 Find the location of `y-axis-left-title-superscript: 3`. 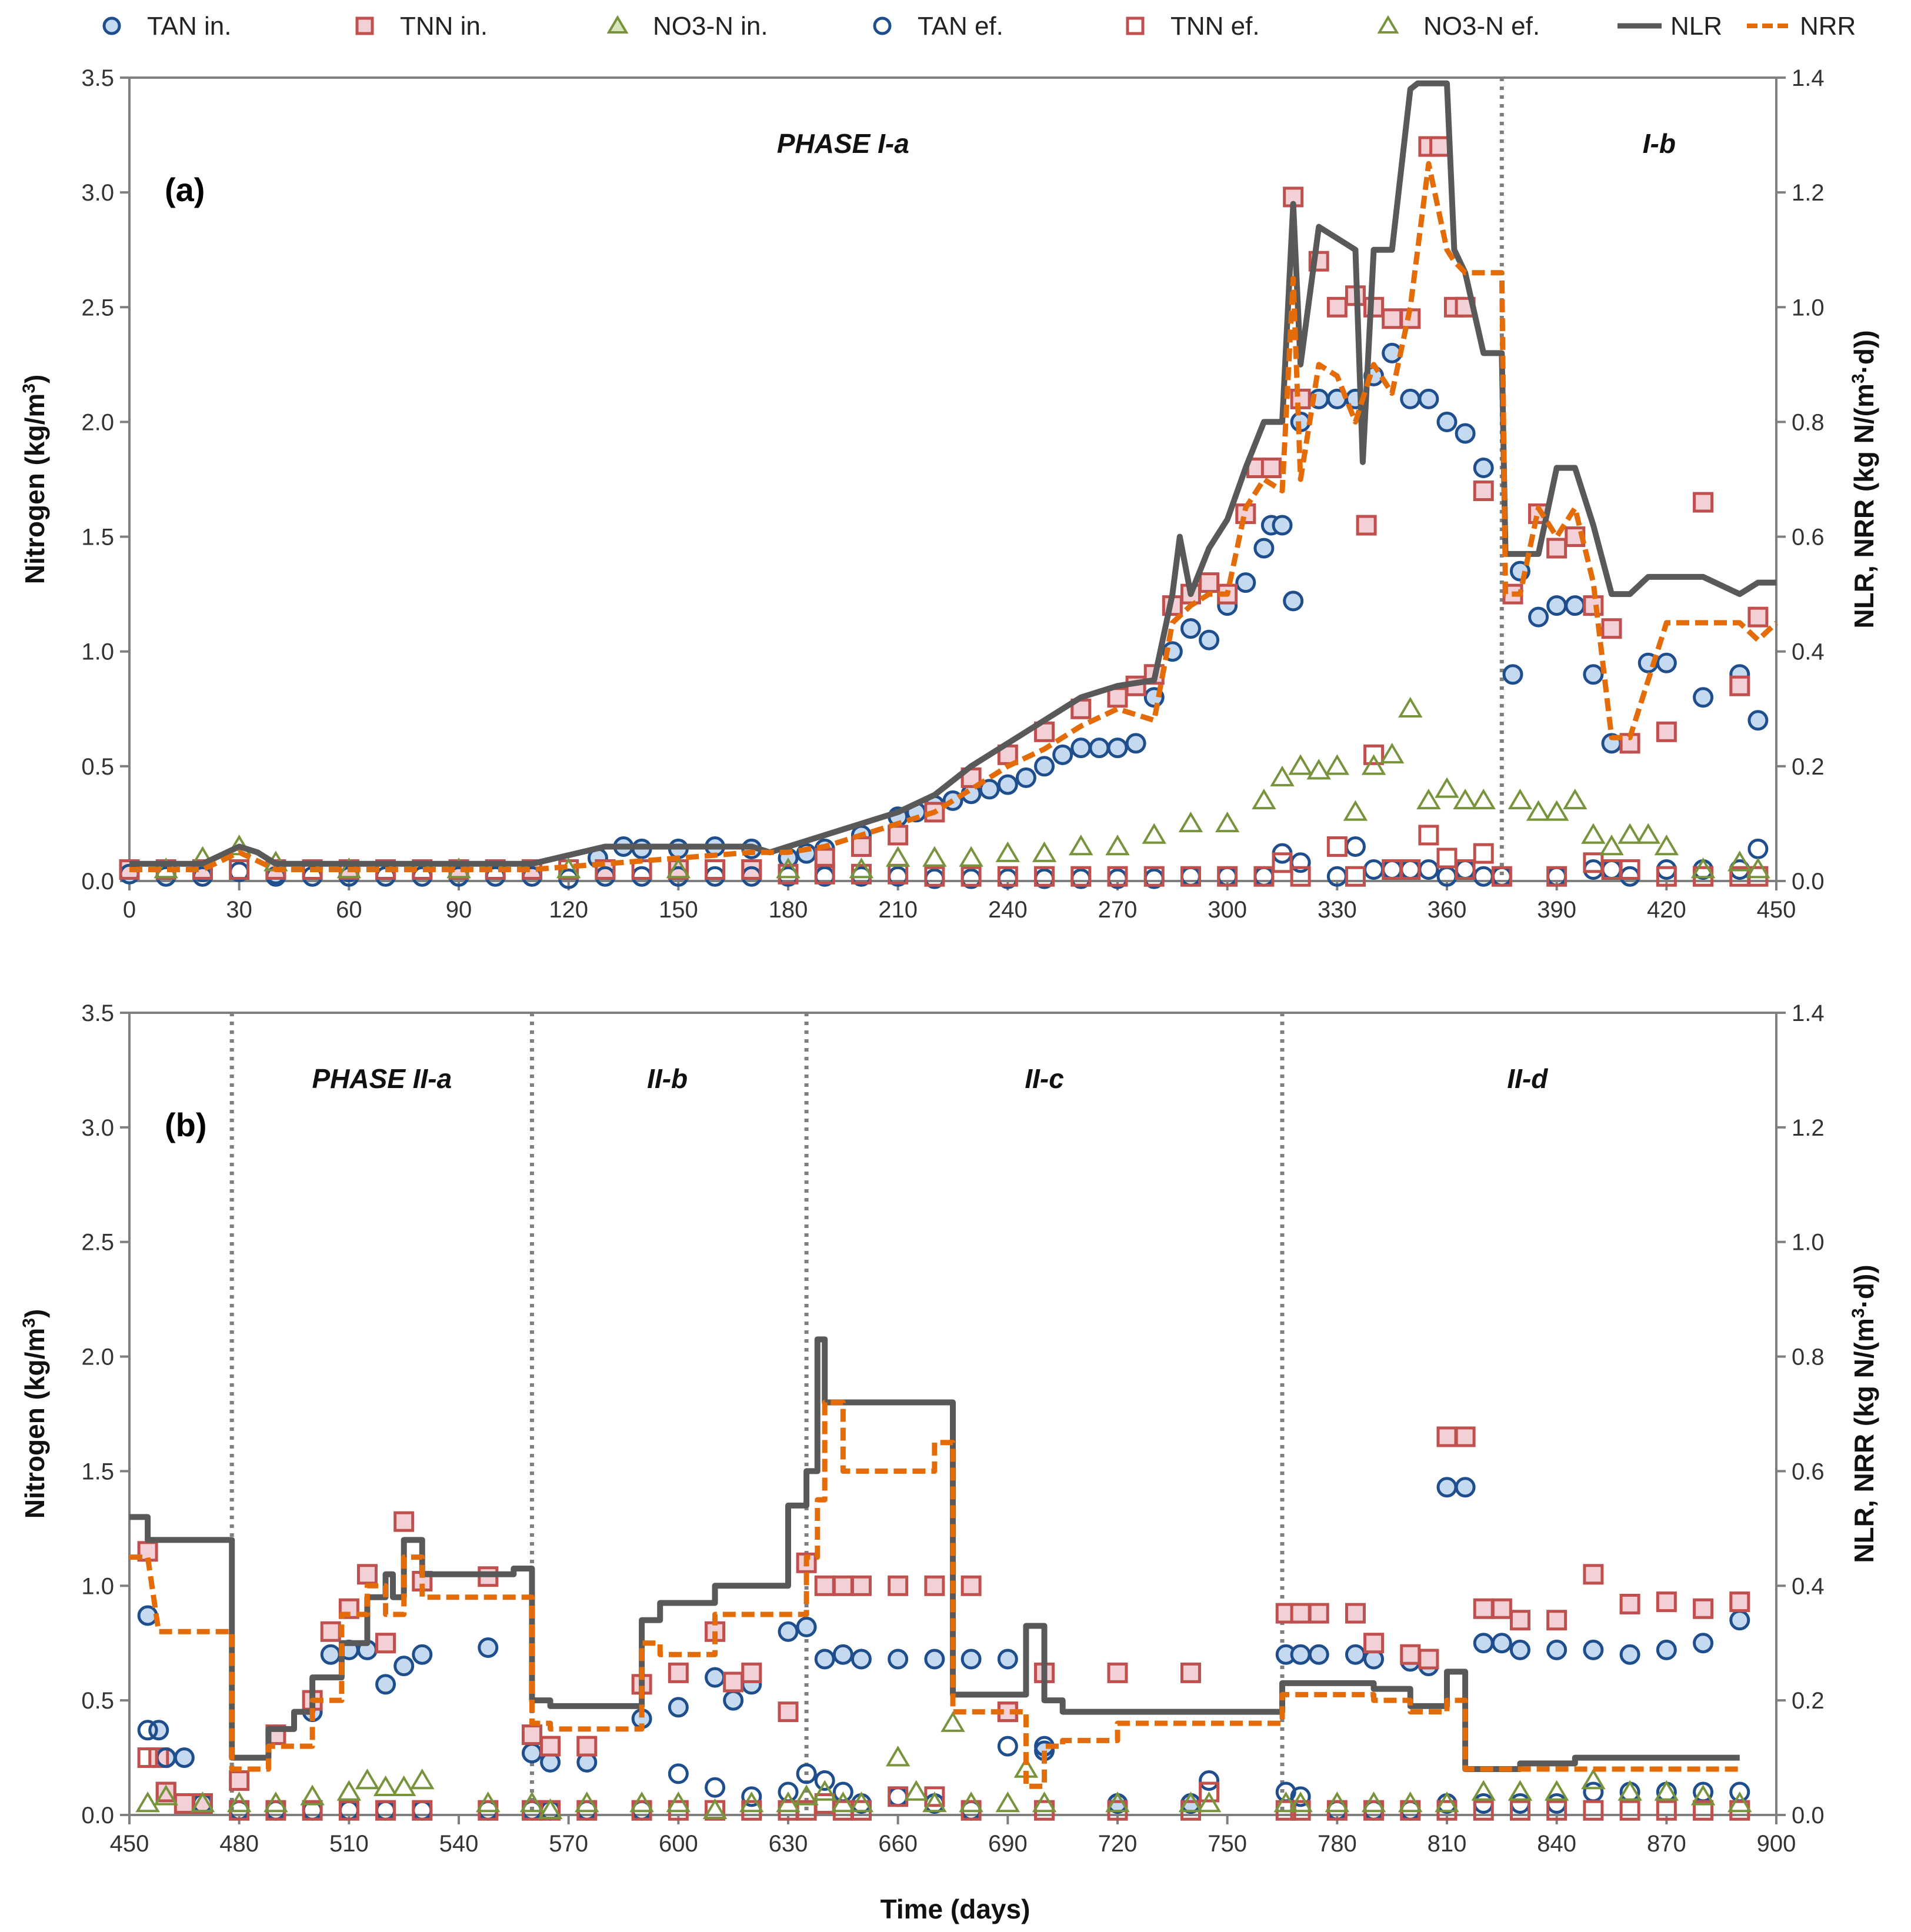

y-axis-left-title-superscript: 3 is located at coordinates (29, 388).